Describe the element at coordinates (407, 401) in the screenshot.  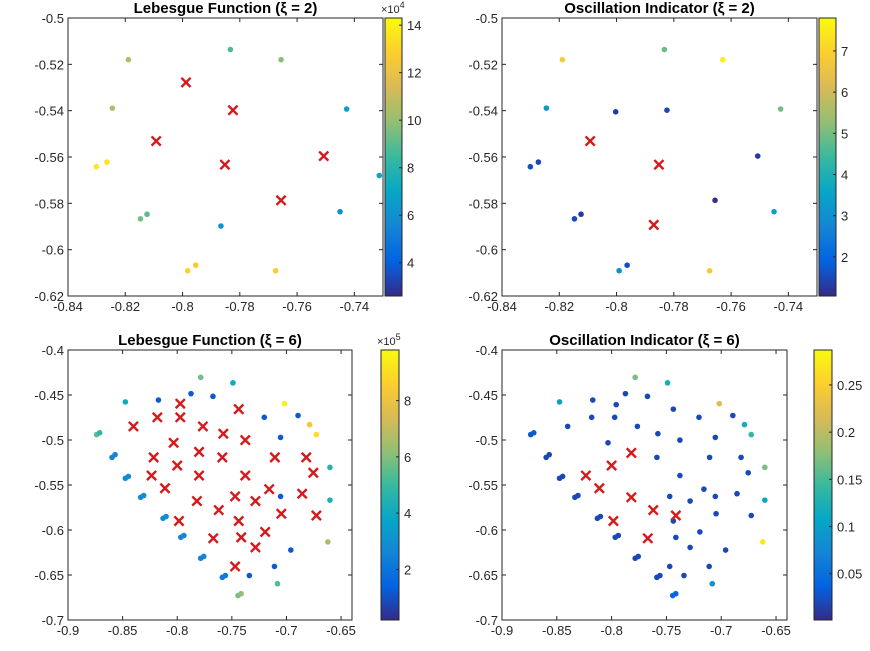
I see `colorbar-tick-label: 8` at that location.